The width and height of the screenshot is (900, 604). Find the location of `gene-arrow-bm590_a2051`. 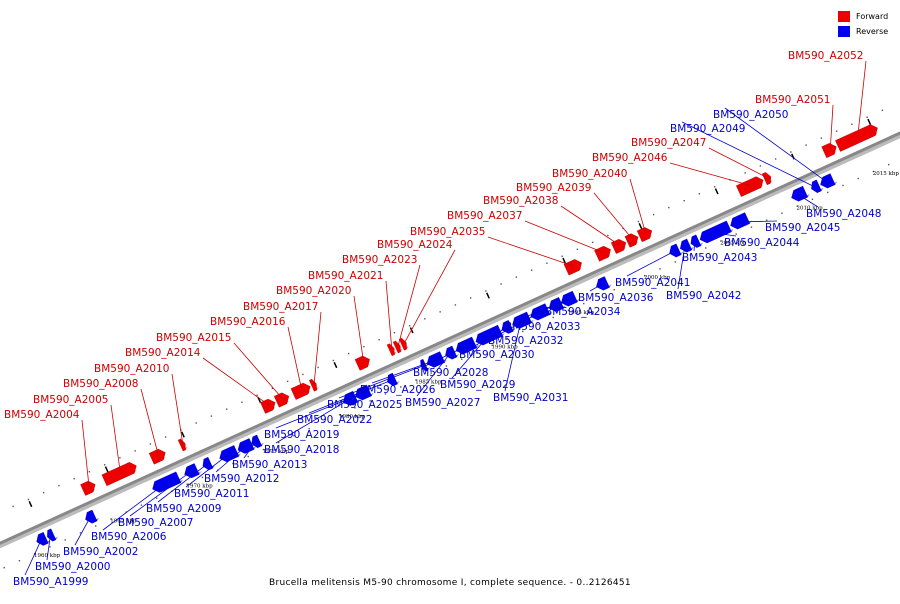

gene-arrow-bm590_a2051 is located at coordinates (829, 150).